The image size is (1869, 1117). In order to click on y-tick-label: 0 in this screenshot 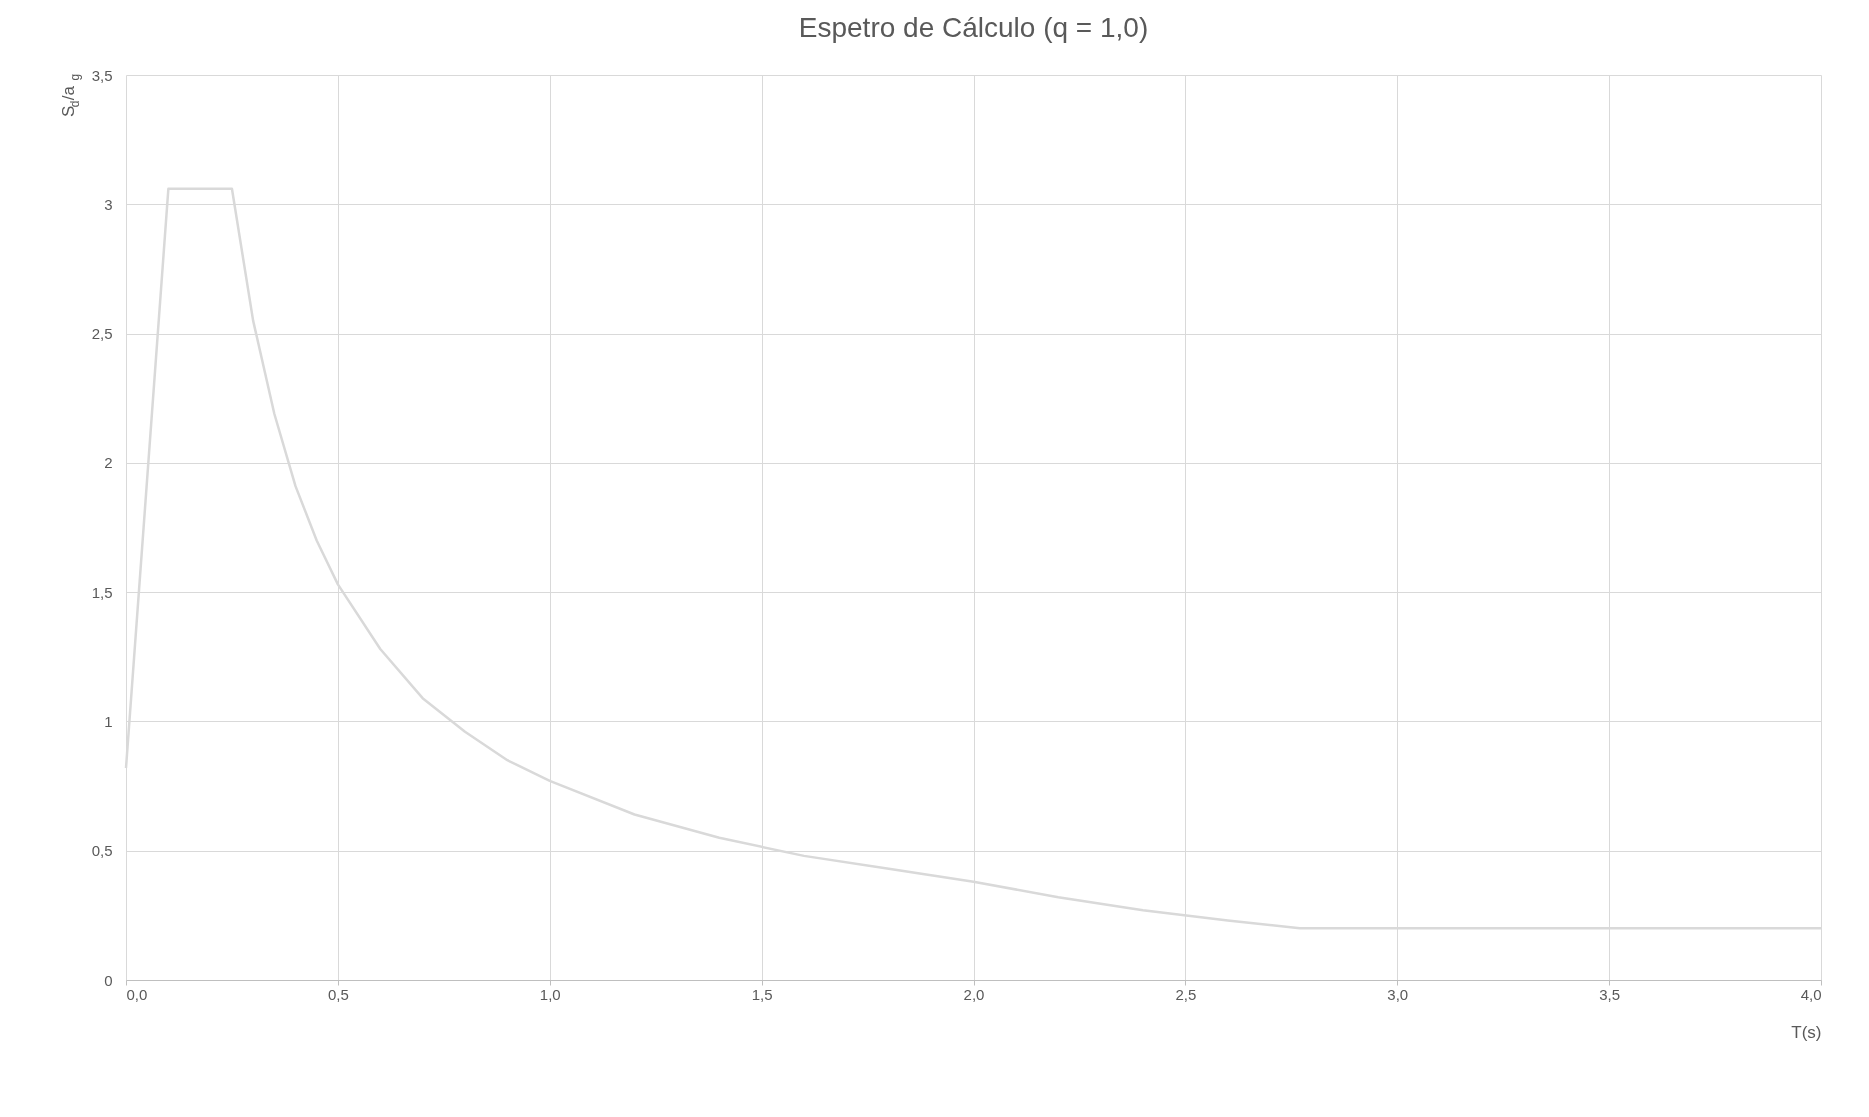, I will do `click(108, 980)`.